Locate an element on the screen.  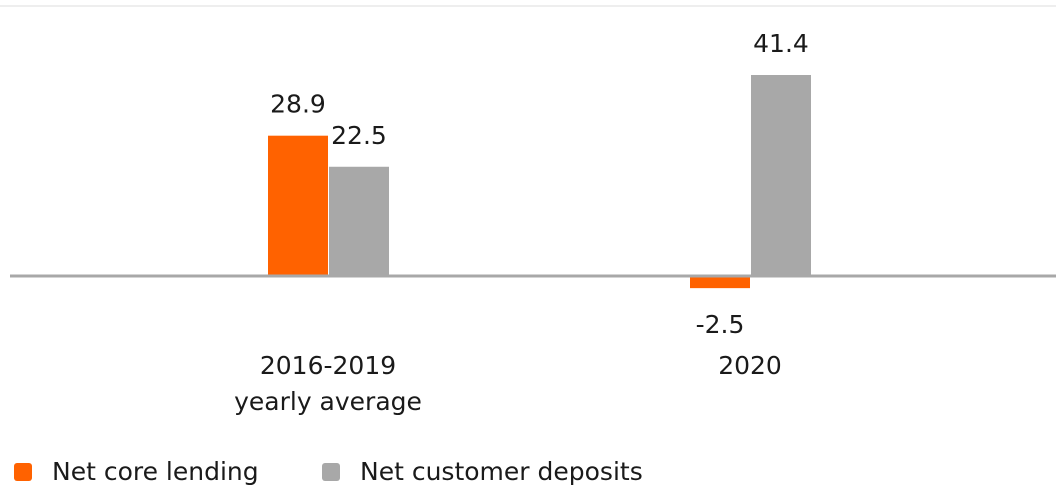
value-label: 28.9 is located at coordinates (298, 104).